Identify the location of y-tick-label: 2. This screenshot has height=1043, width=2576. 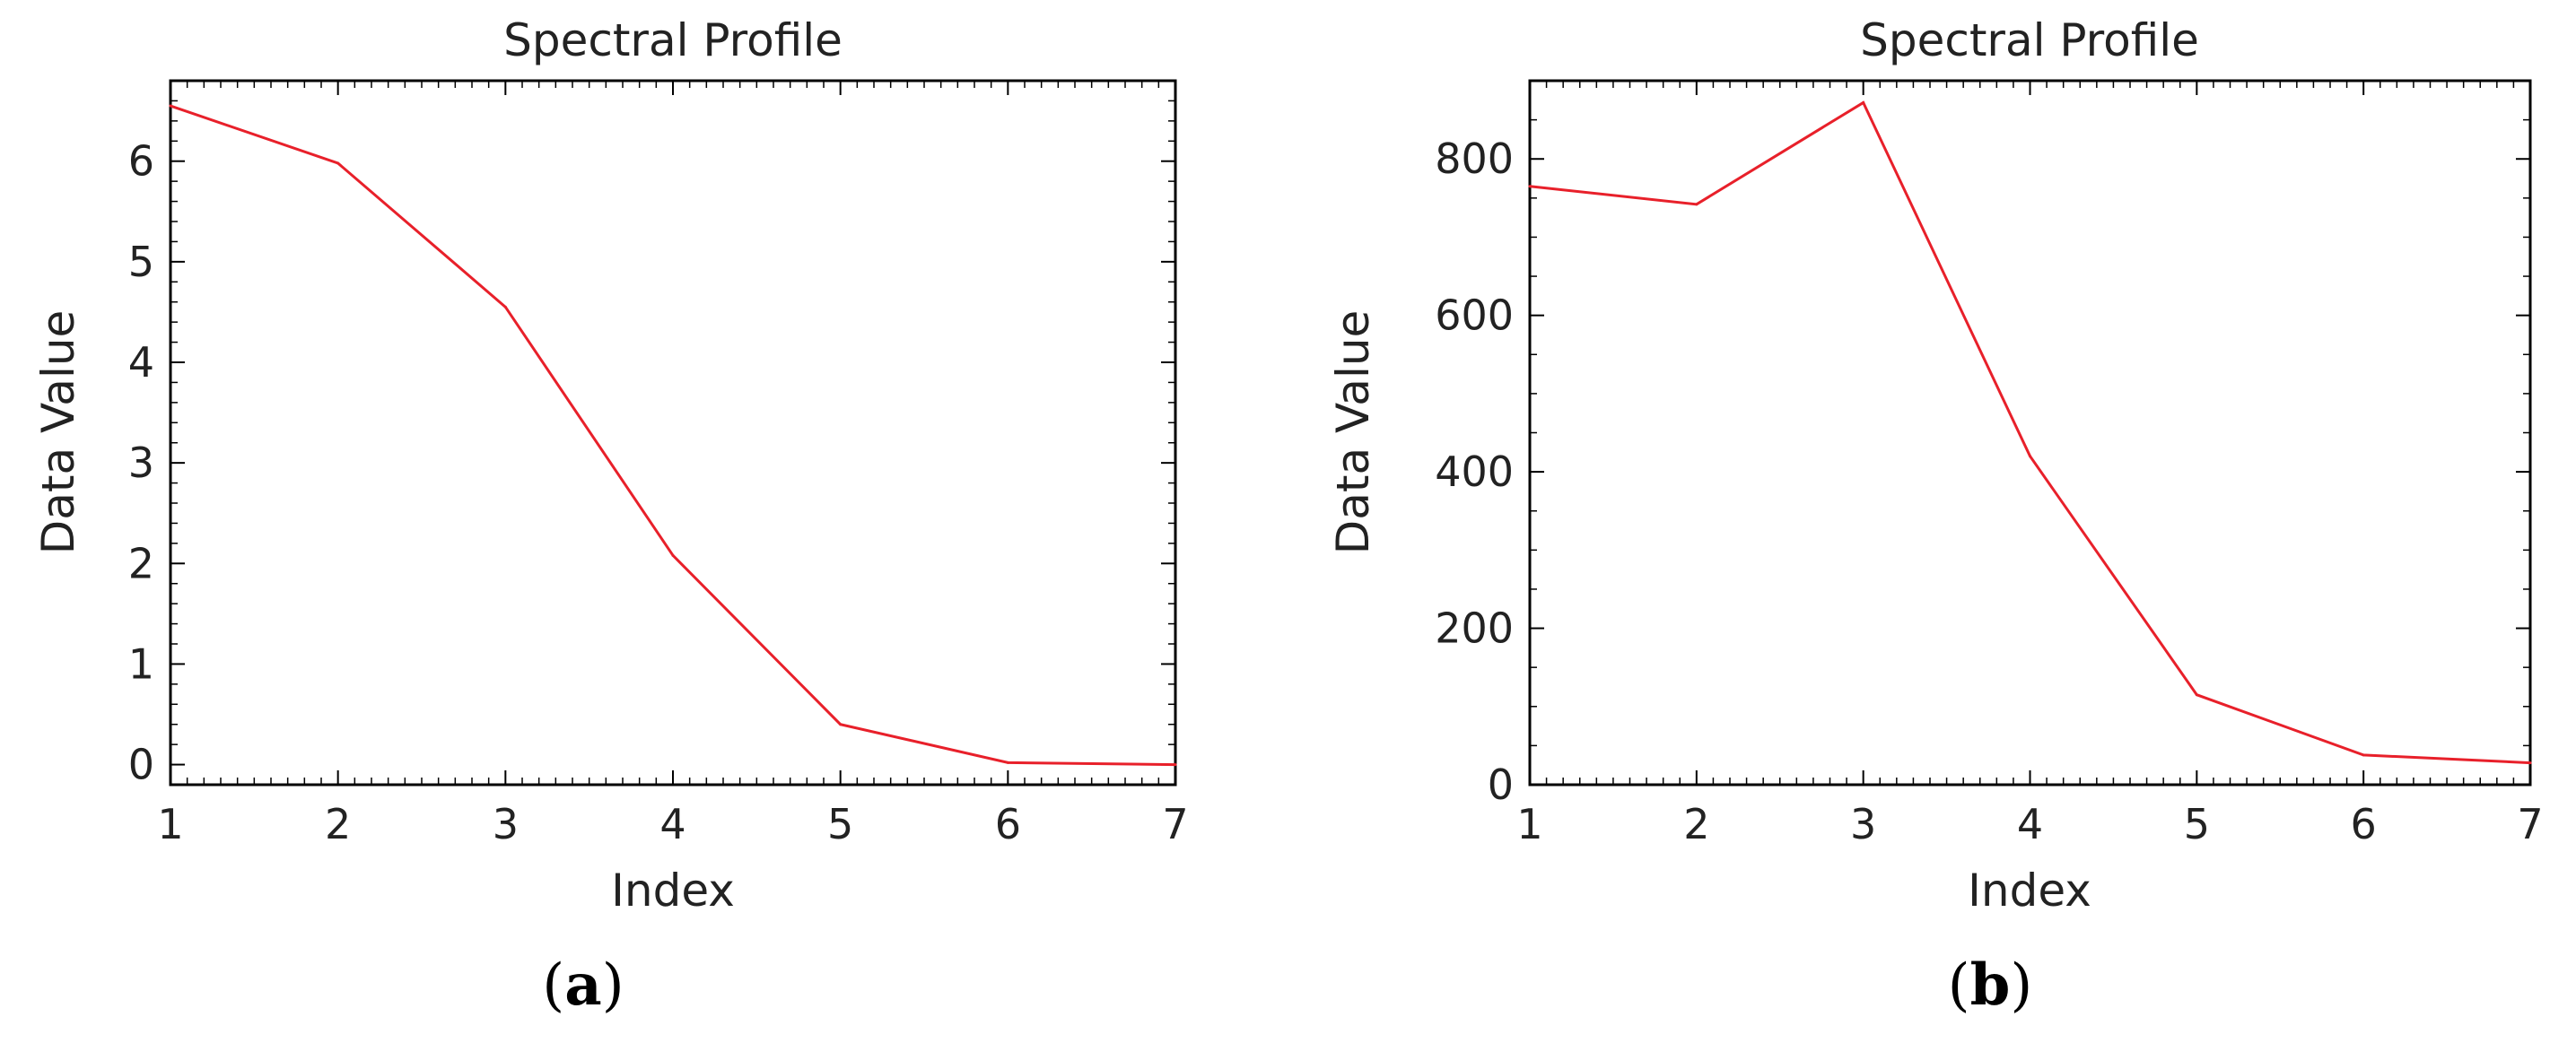
(141, 563).